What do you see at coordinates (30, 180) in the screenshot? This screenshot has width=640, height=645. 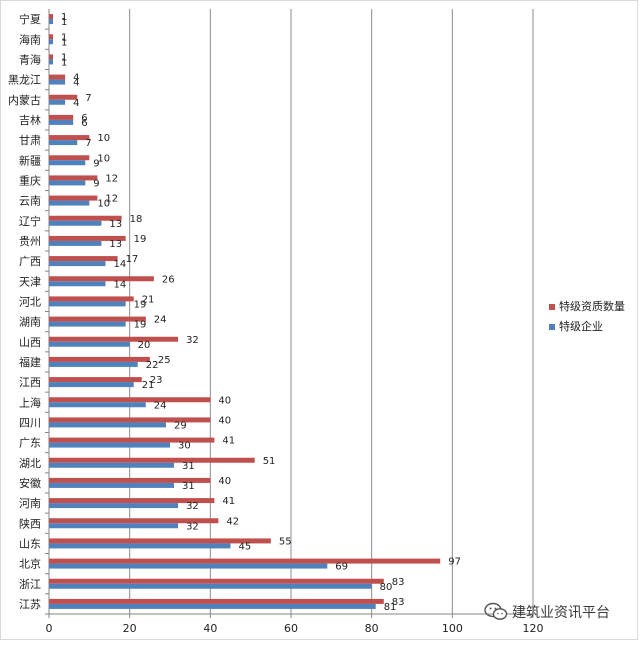 I see `category-label: 重庆` at bounding box center [30, 180].